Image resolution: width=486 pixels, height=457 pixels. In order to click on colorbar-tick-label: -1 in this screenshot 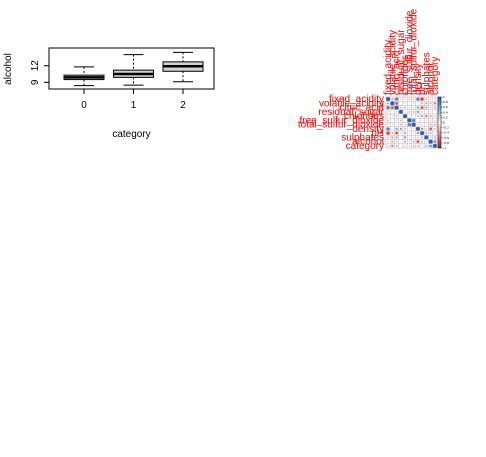, I will do `click(444, 148)`.